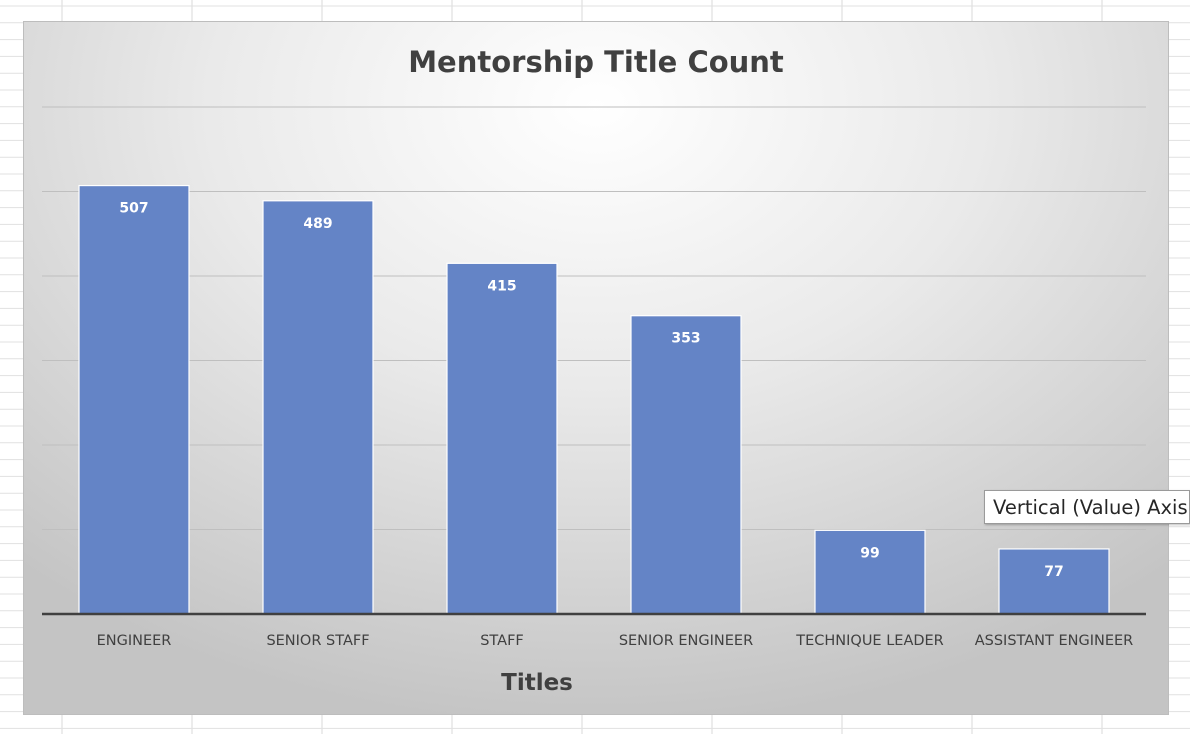  What do you see at coordinates (1087, 507) in the screenshot?
I see `axis-tooltip: Vertical (Value) Axis` at bounding box center [1087, 507].